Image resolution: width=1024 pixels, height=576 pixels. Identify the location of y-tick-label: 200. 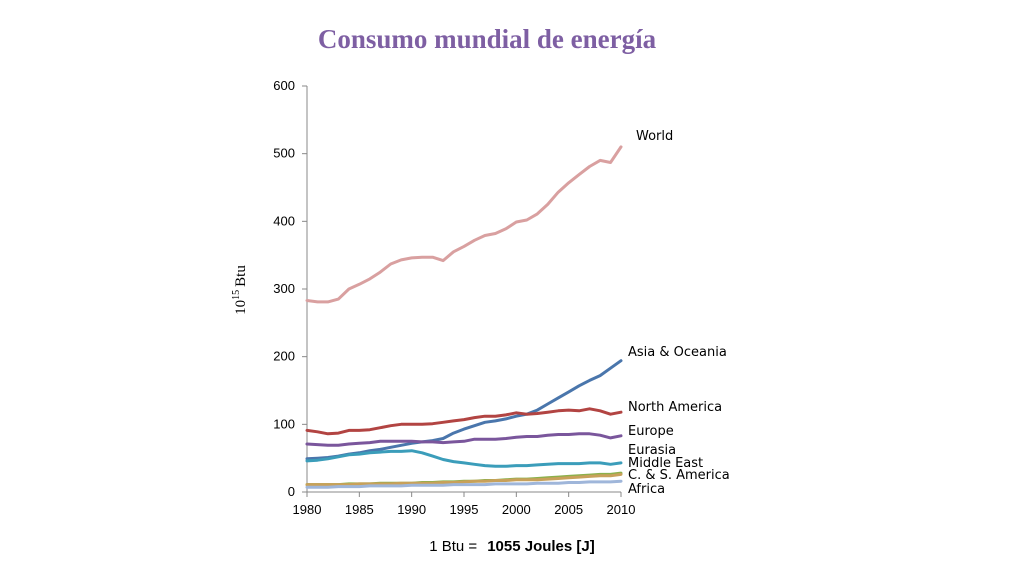
(284, 356).